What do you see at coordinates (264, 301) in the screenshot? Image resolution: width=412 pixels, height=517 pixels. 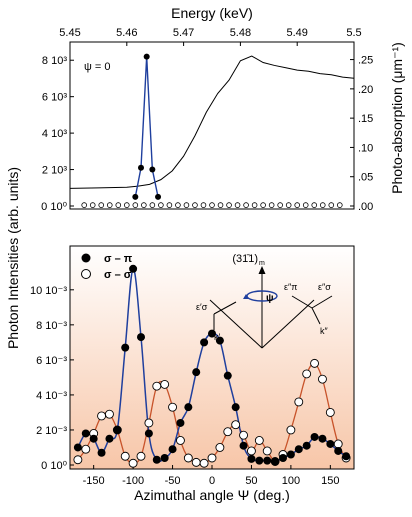 I see `scattering-geometry-inset: (31̄1) m ψ ε′σ k′ ε″π ε″σ k″` at bounding box center [264, 301].